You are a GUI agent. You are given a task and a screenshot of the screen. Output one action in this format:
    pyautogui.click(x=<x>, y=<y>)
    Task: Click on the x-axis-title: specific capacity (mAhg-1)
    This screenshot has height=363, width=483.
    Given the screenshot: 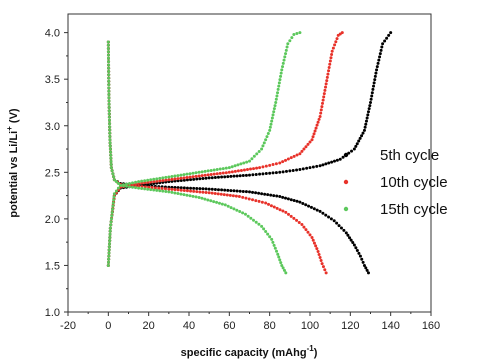 What is the action you would take?
    pyautogui.click(x=249, y=351)
    